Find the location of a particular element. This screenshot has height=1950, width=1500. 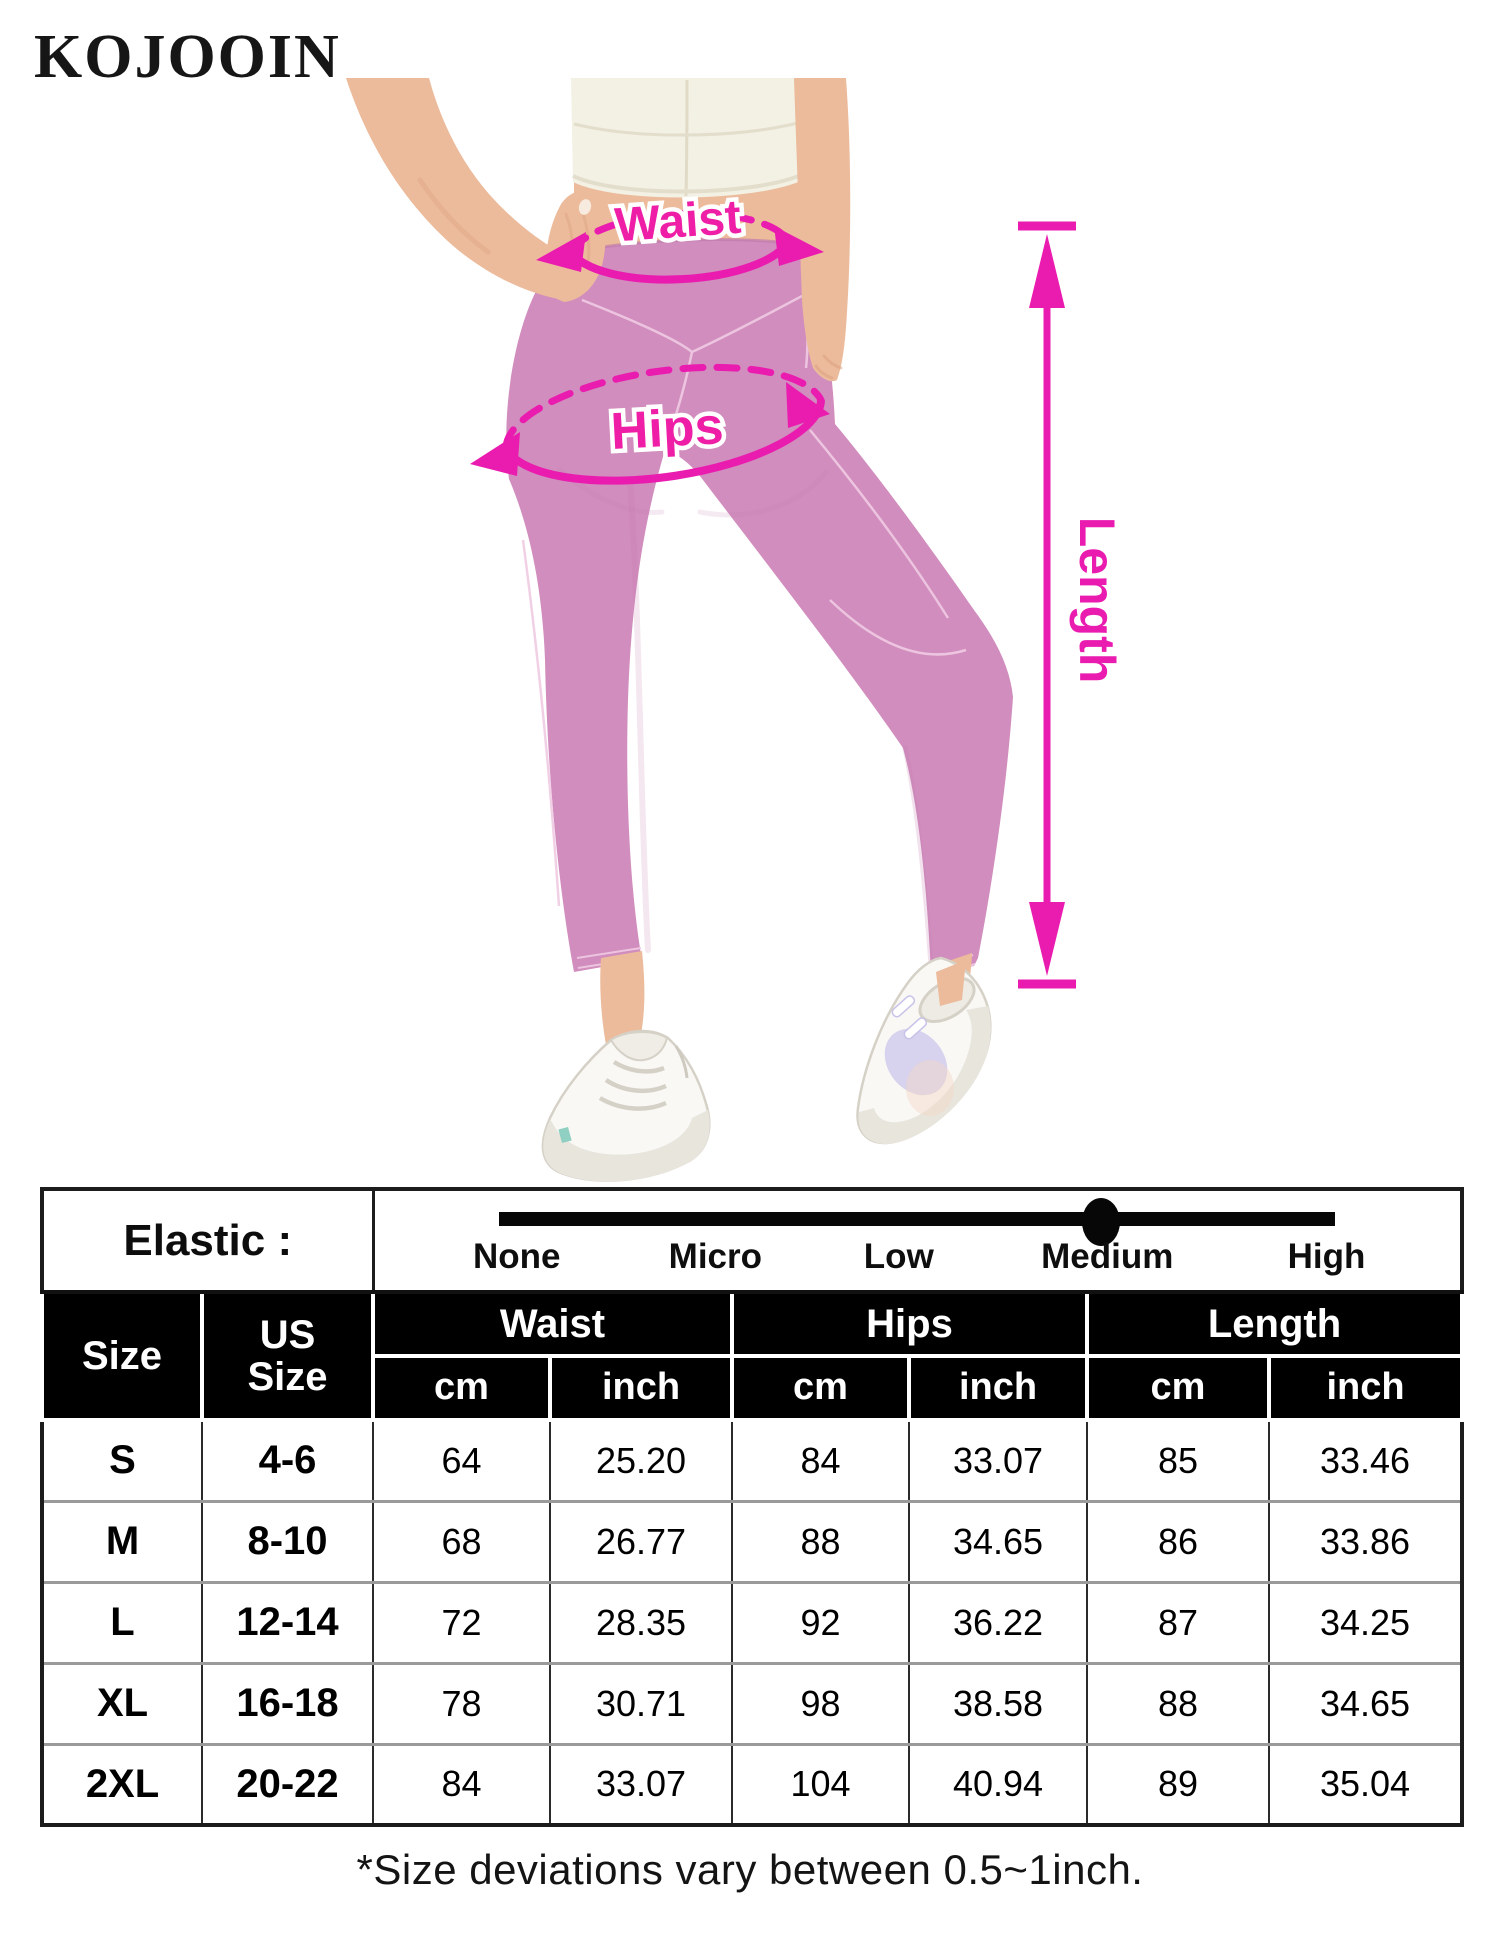

length-label: Length is located at coordinates (1097, 600).